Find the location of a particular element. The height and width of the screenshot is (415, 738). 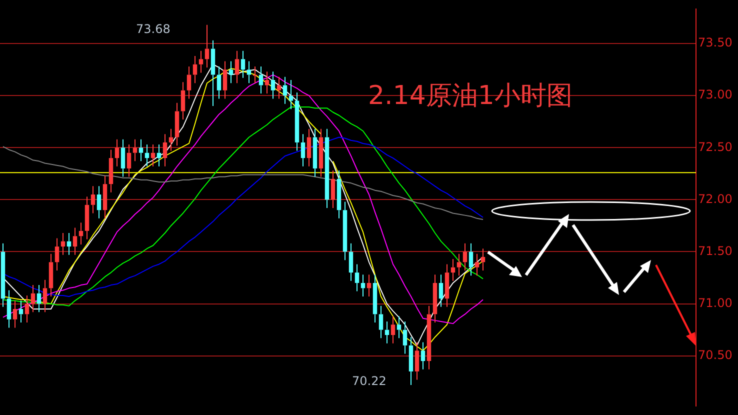

y-tick-label: 71.50 is located at coordinates (715, 251).